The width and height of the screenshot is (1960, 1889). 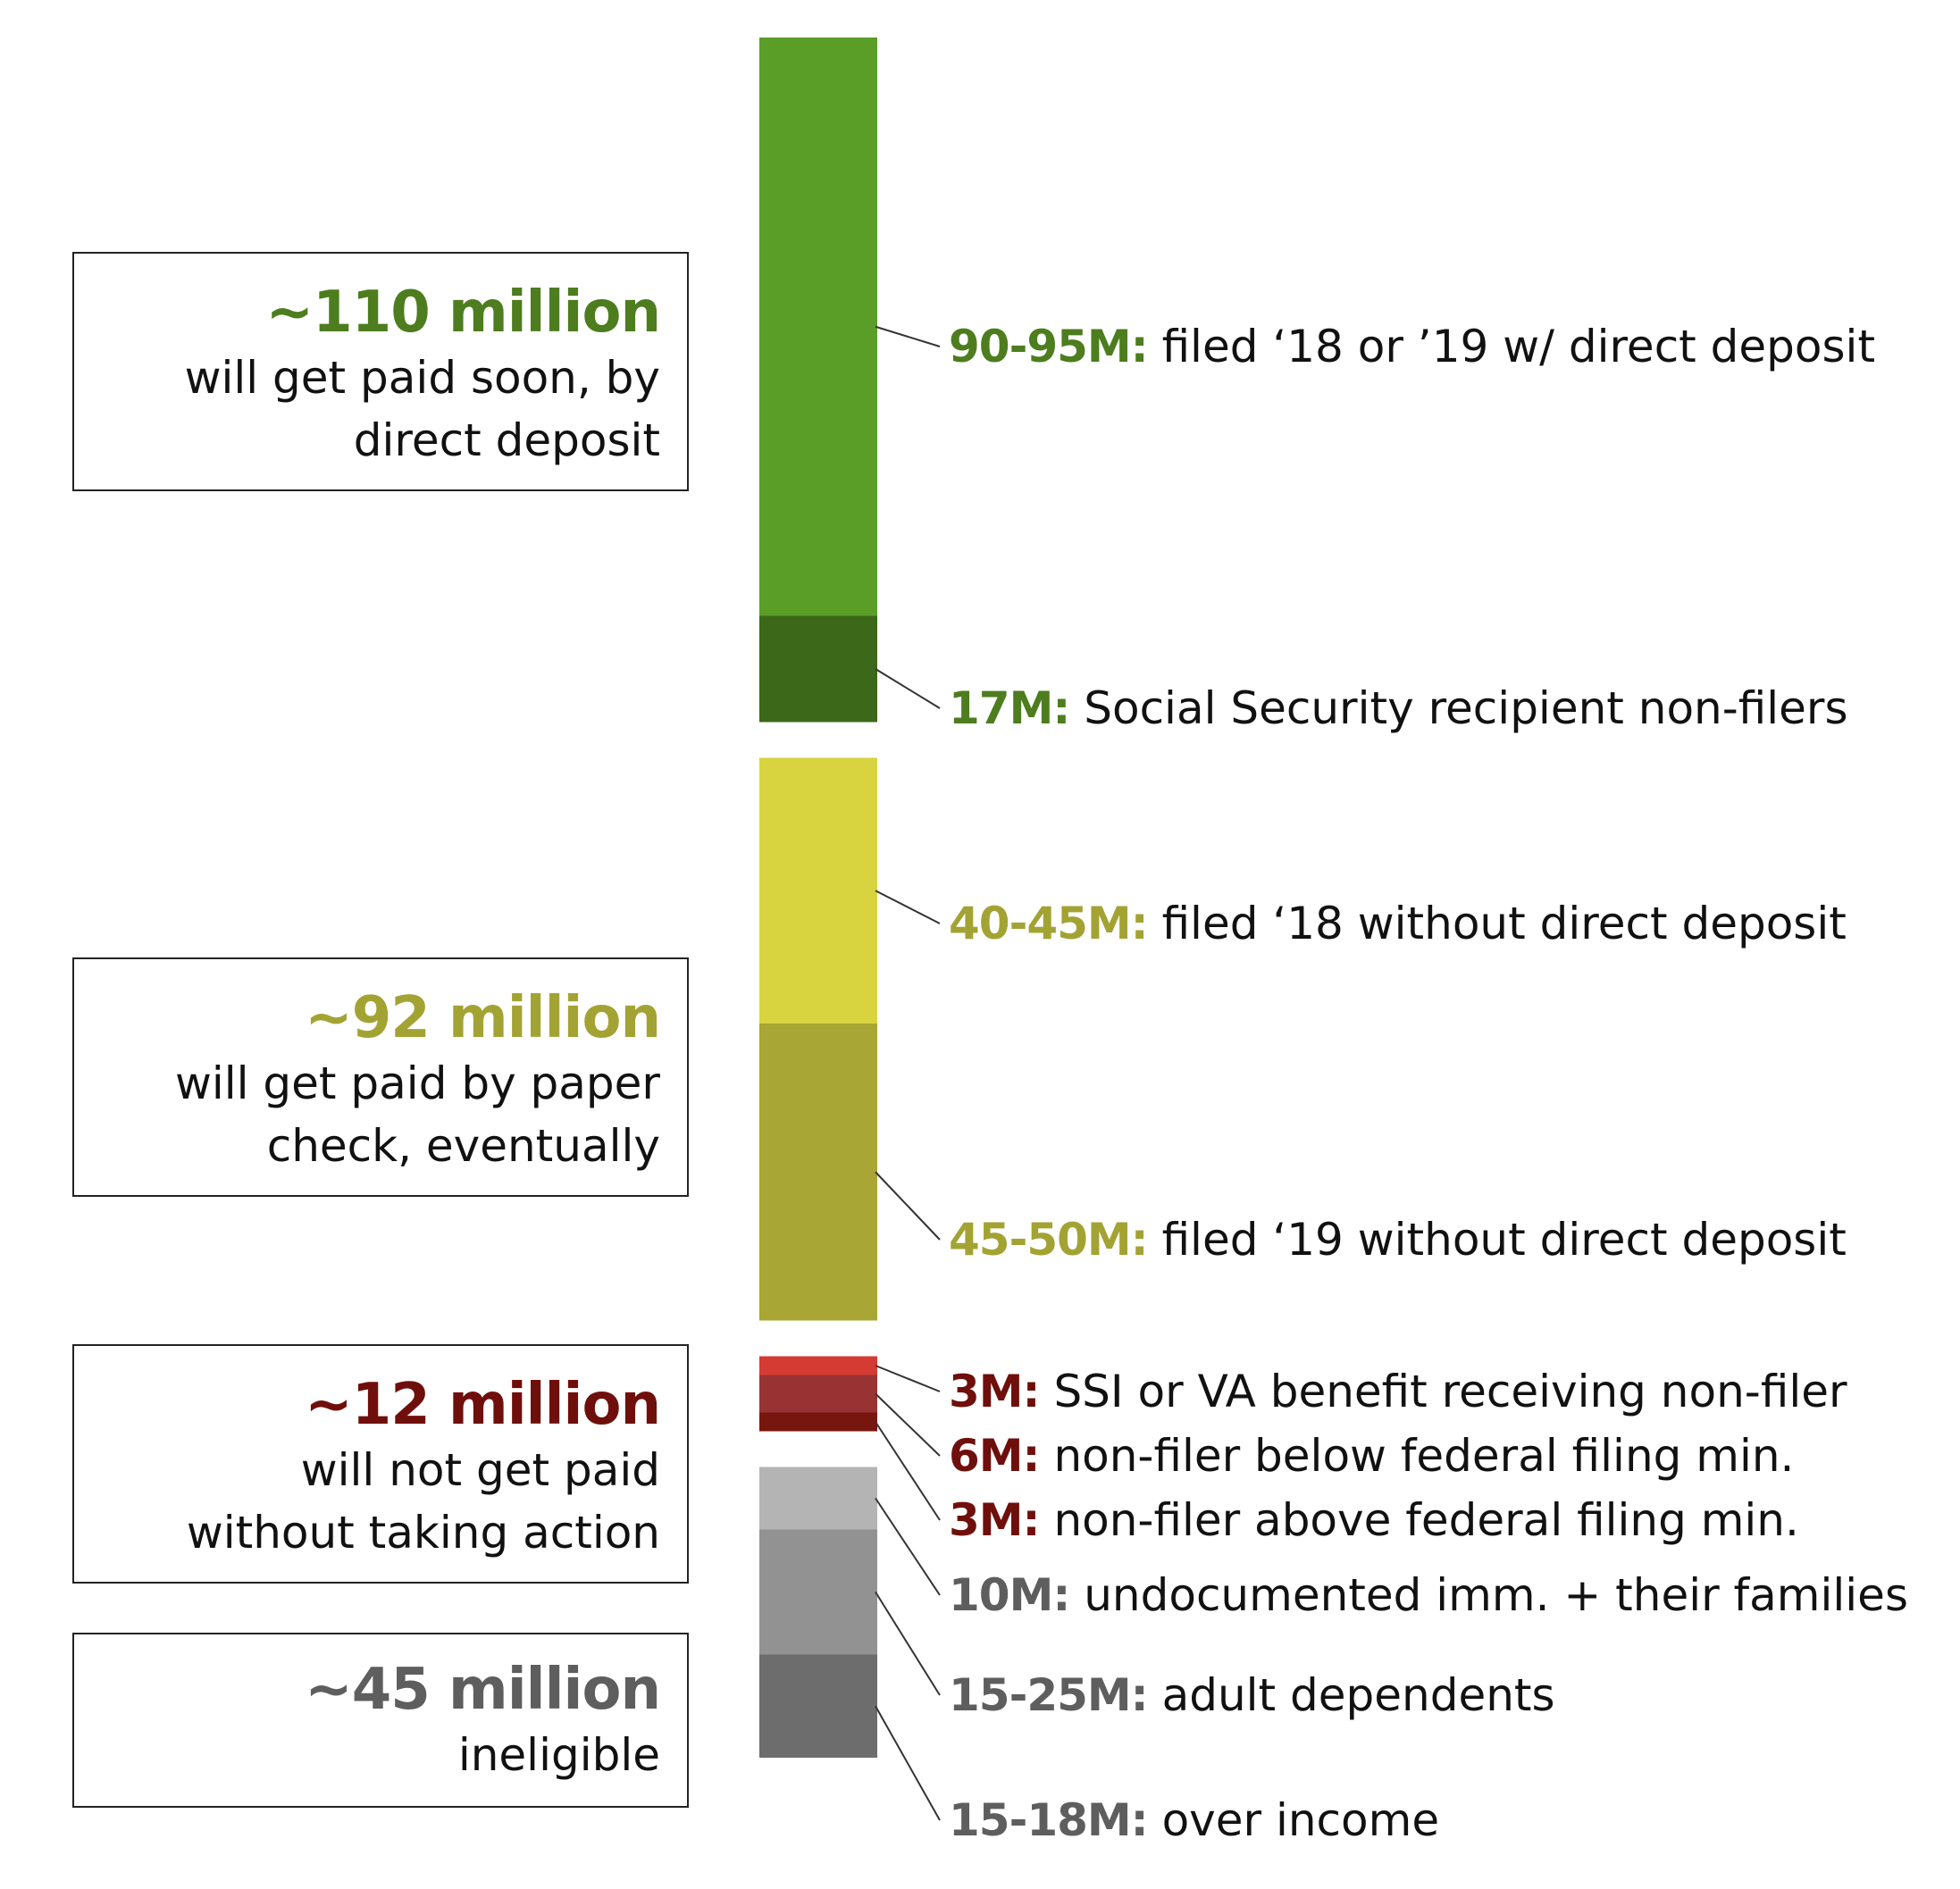 What do you see at coordinates (483, 1018) in the screenshot?
I see `group-total: ~92 million` at bounding box center [483, 1018].